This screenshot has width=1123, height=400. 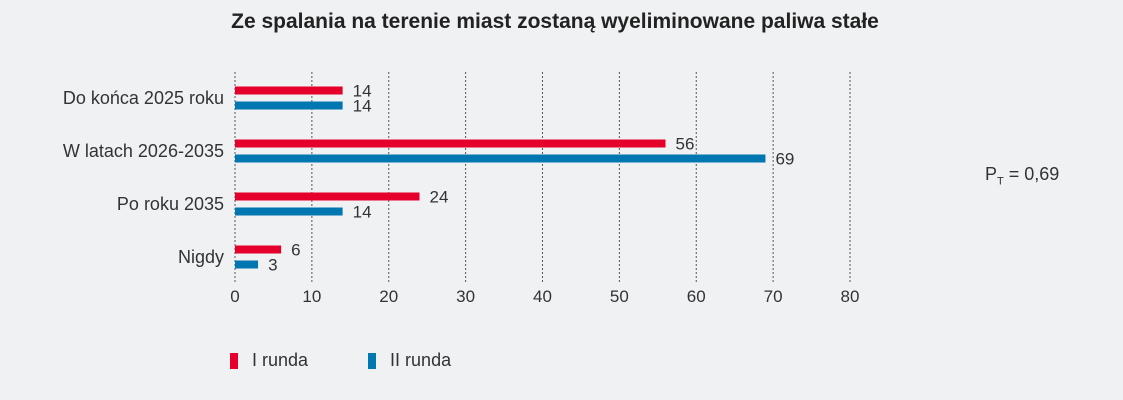 I want to click on category-label-1: W latach 2026-2035, so click(x=143, y=151).